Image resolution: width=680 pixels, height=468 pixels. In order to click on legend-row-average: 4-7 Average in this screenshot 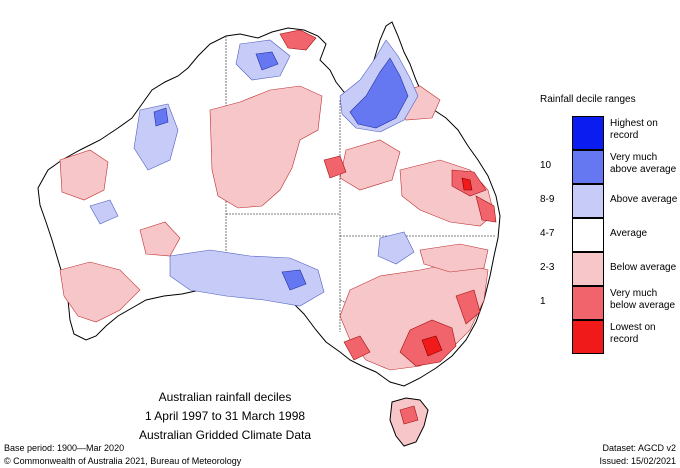, I will do `click(610, 235)`.